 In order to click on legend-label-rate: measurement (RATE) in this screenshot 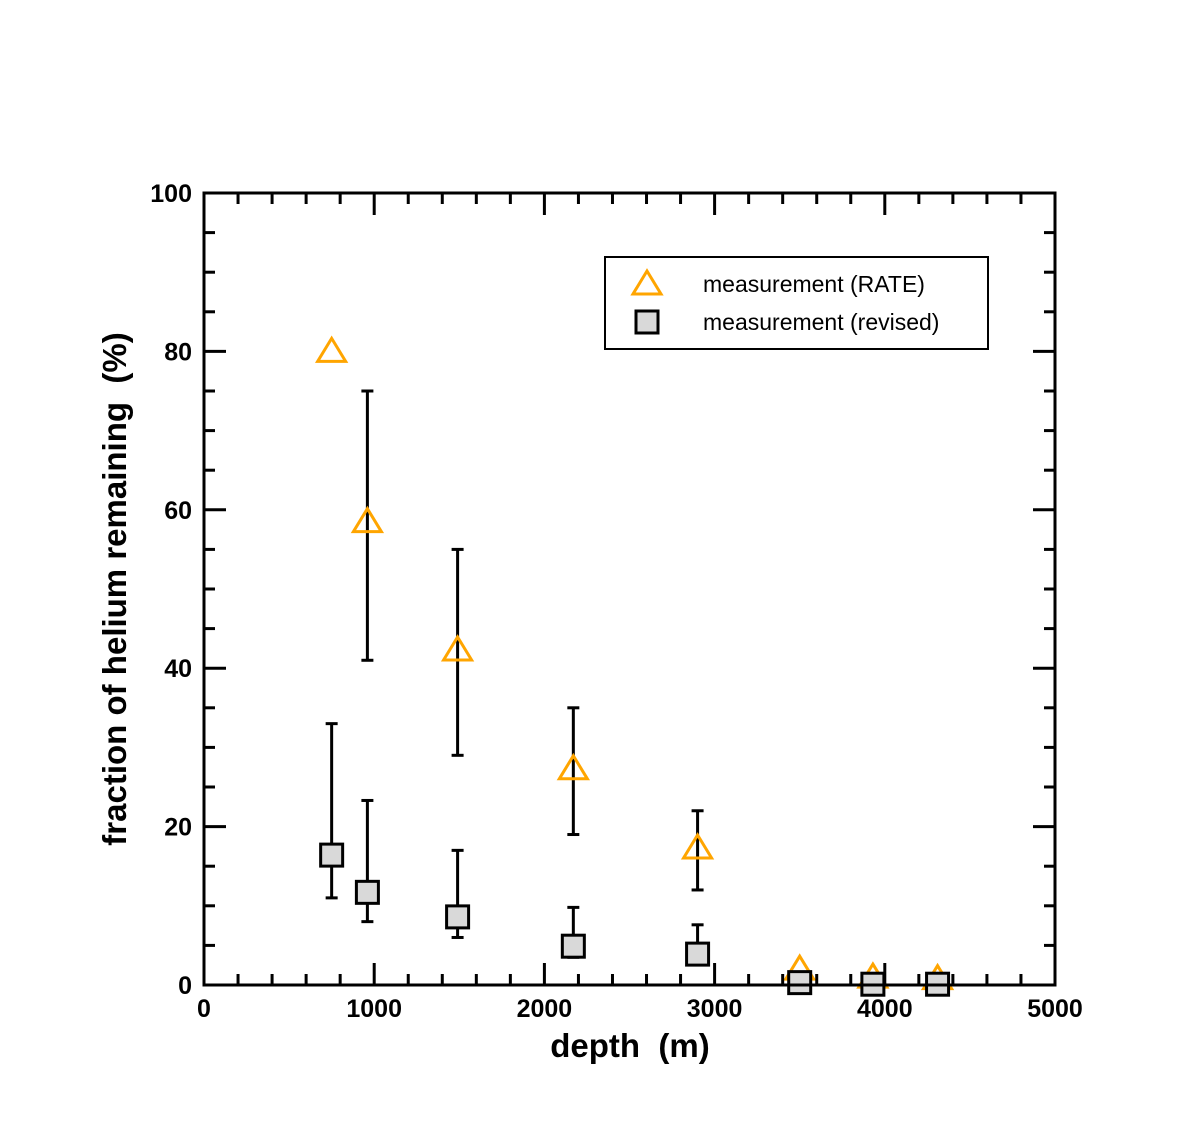, I will do `click(814, 284)`.